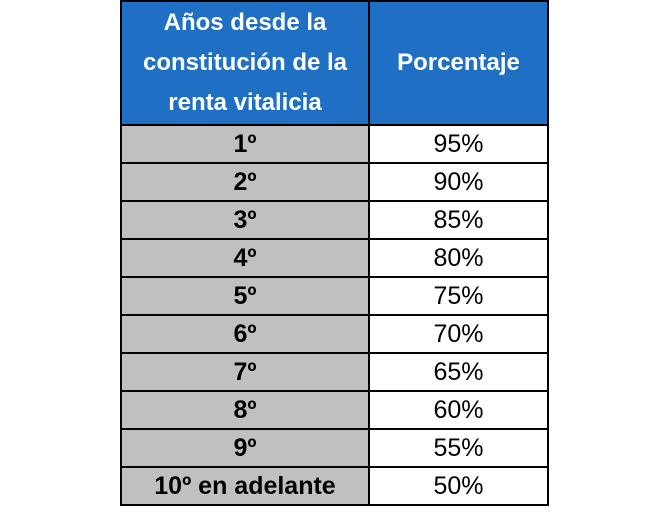 This screenshot has height=528, width=670. What do you see at coordinates (458, 220) in the screenshot?
I see `percentage-cell: 85%` at bounding box center [458, 220].